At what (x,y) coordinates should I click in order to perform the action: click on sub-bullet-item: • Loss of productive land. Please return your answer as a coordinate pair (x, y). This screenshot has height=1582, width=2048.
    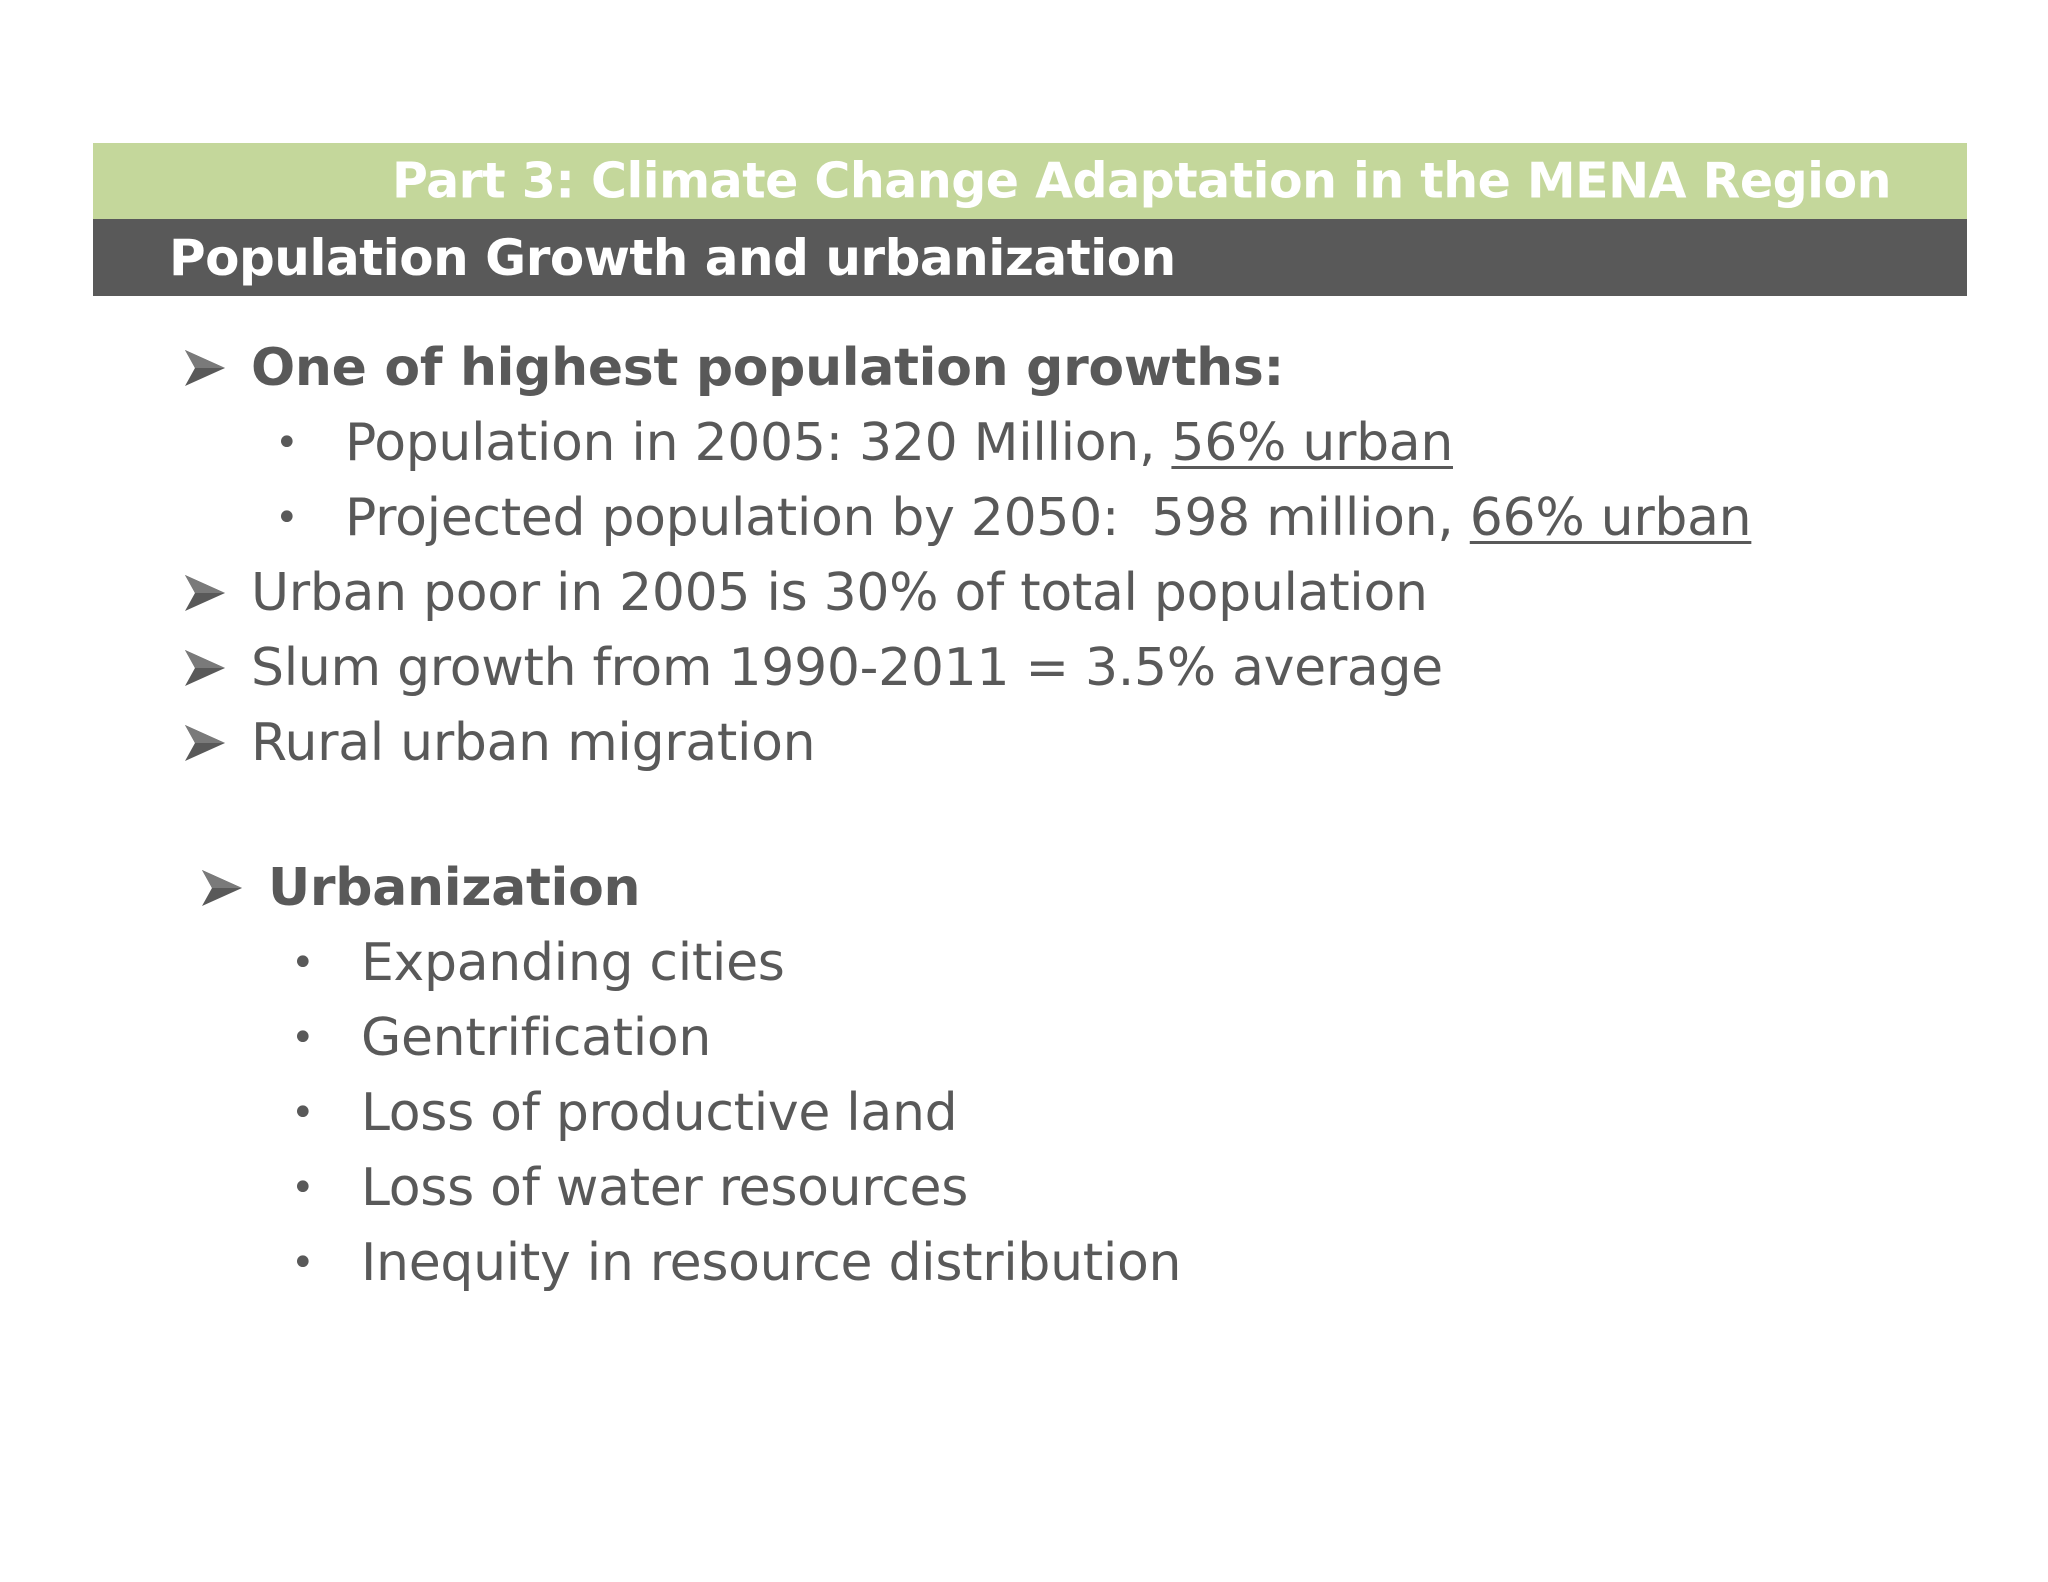
    Looking at the image, I should click on (891, 1113).